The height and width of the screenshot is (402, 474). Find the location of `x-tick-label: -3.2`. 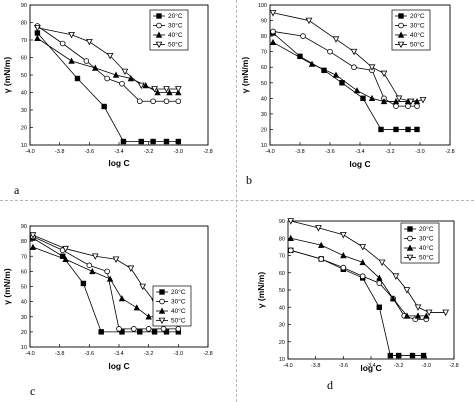

x-tick-label: -3.2 is located at coordinates (148, 354).